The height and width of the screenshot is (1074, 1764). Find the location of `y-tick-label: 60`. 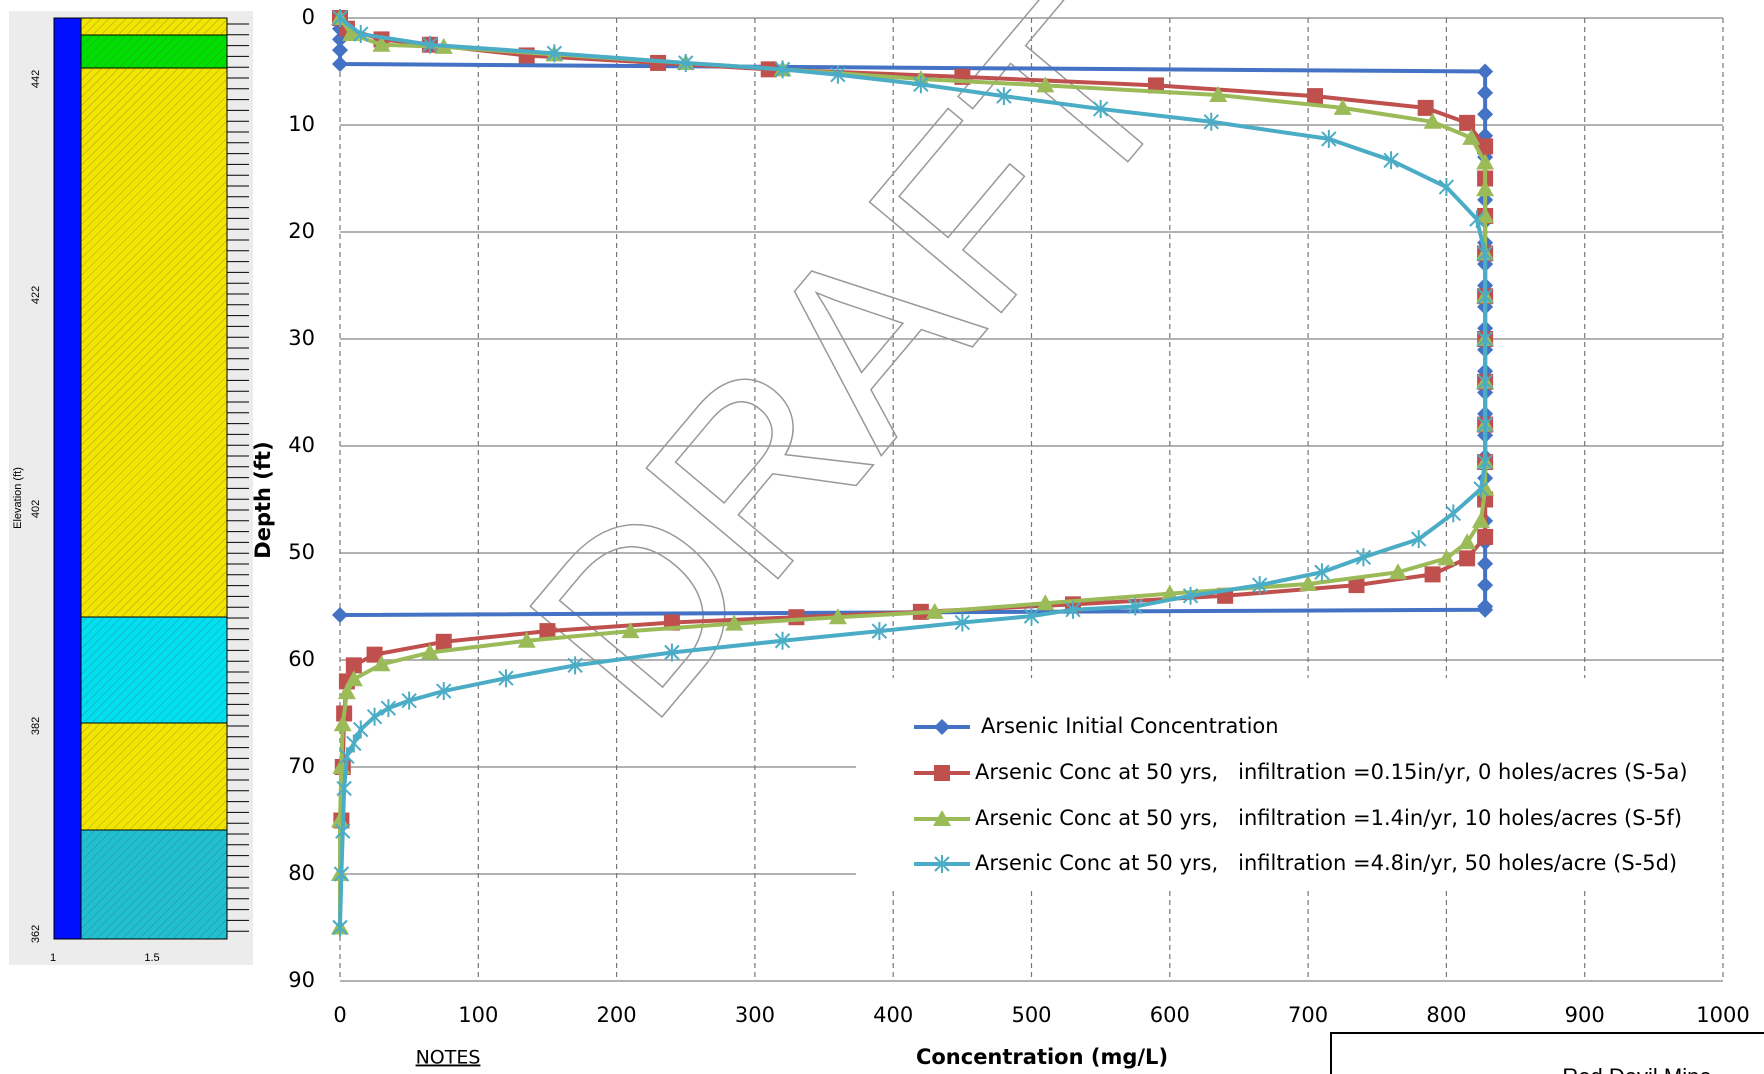

y-tick-label: 60 is located at coordinates (301, 659).